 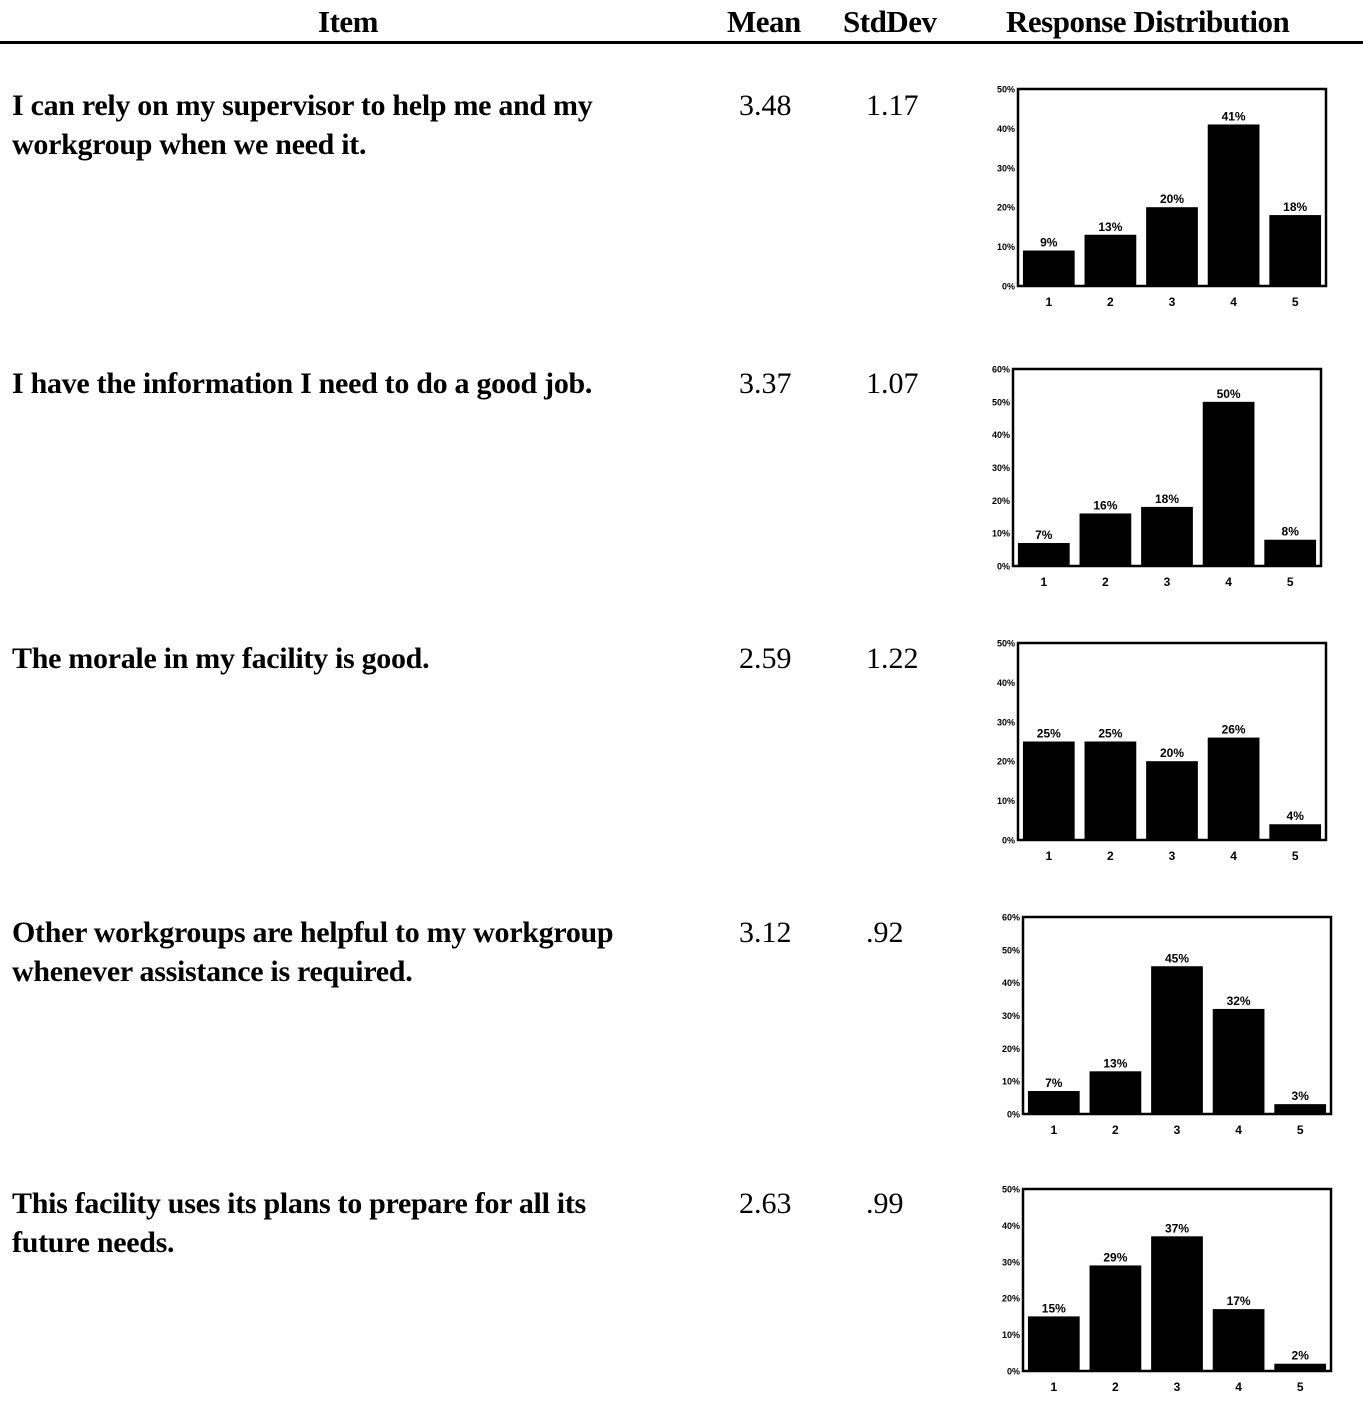 What do you see at coordinates (765, 1203) in the screenshot?
I see `mean-value: 2.63` at bounding box center [765, 1203].